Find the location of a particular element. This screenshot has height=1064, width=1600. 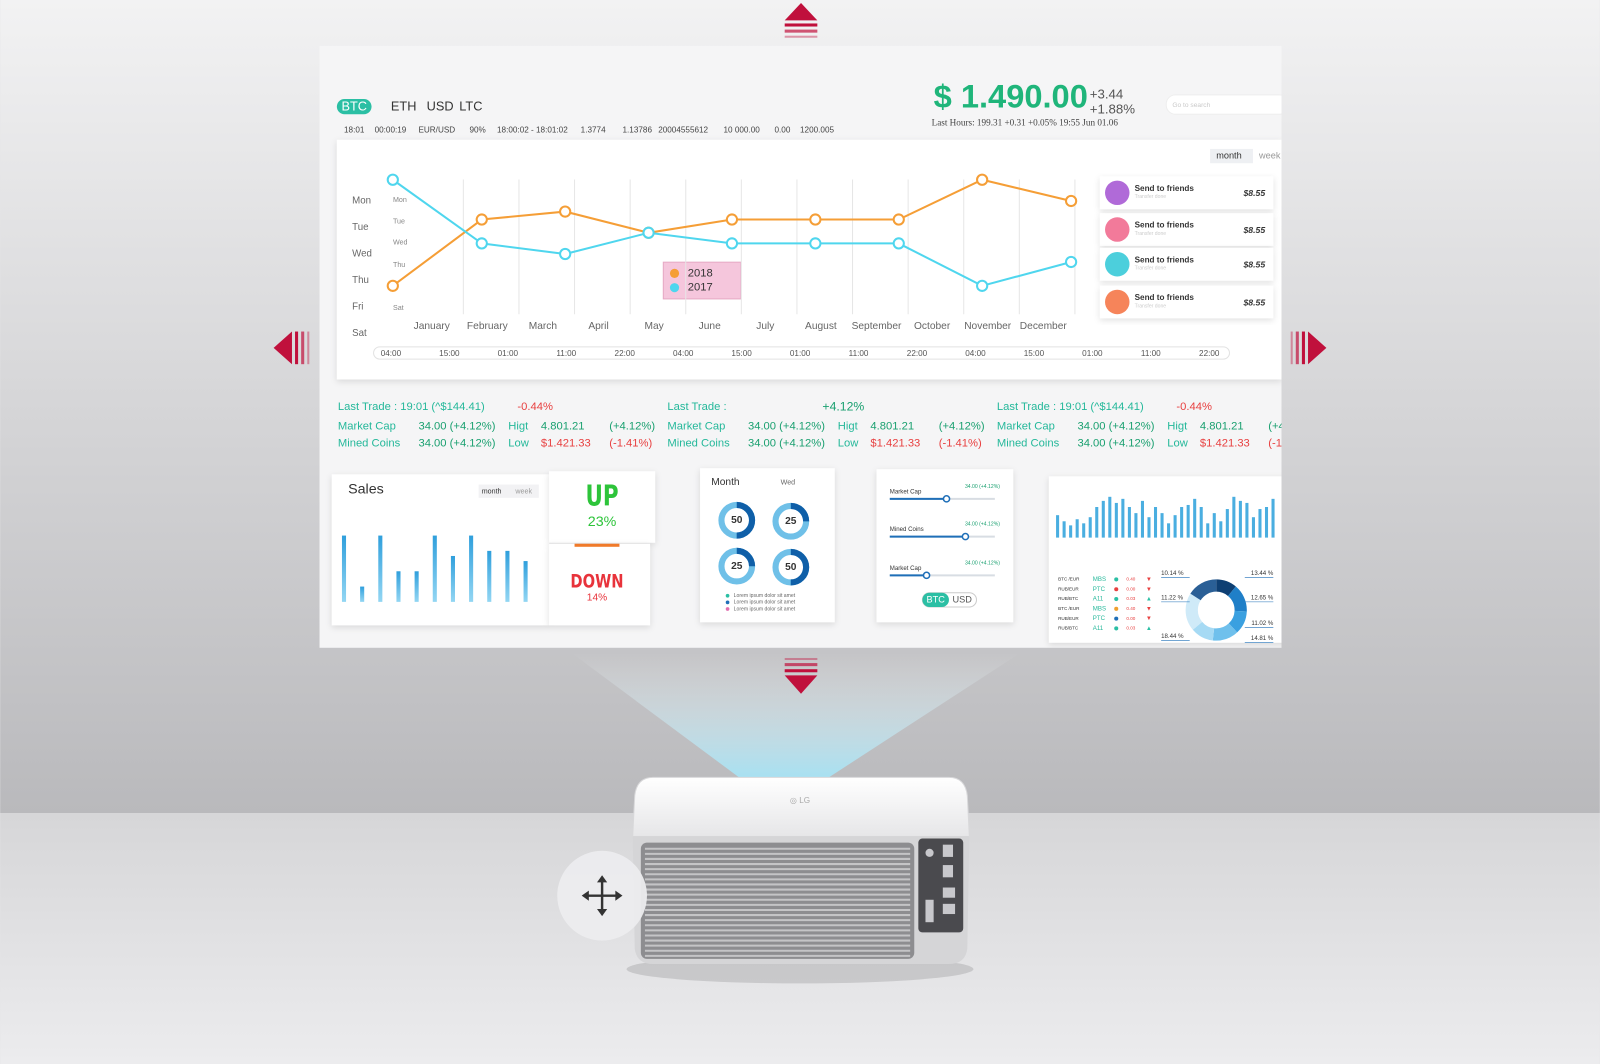

sales-tab: week is located at coordinates (523, 492).